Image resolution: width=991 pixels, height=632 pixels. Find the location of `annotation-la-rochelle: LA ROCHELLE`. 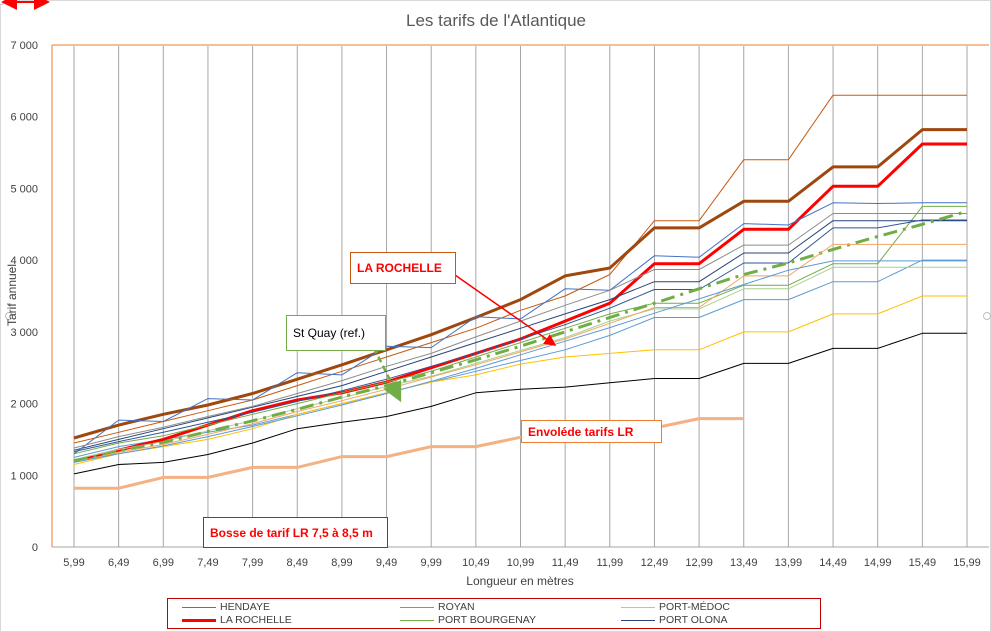

annotation-la-rochelle: LA ROCHELLE is located at coordinates (403, 268).